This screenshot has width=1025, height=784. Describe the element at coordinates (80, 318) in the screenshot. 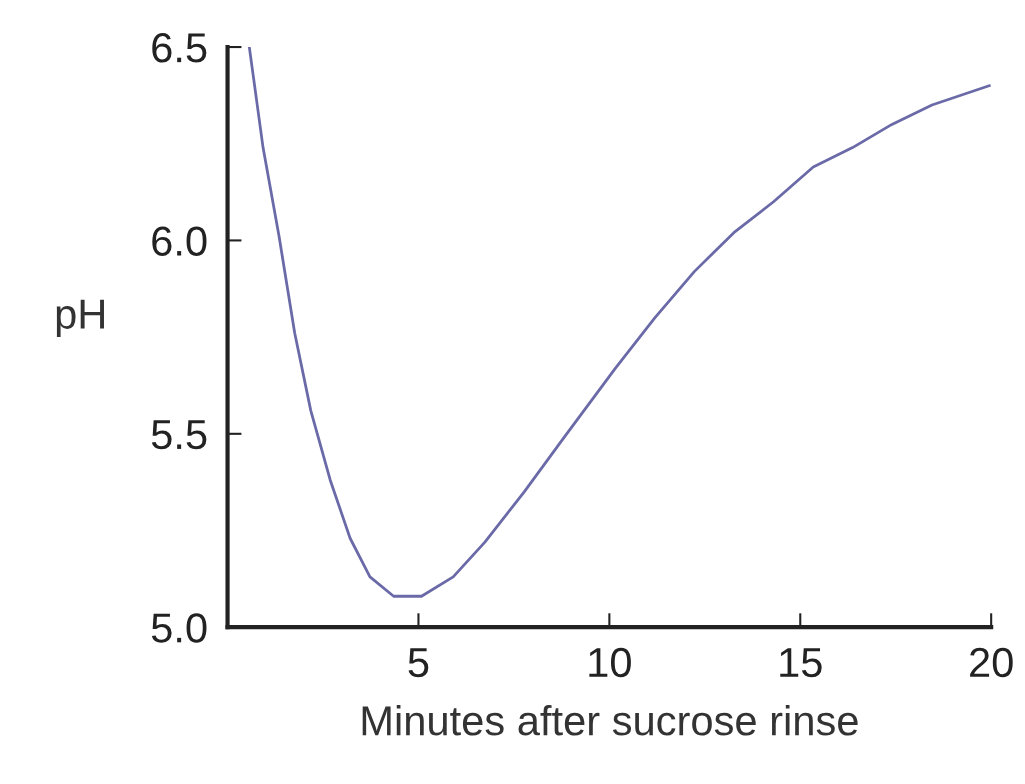

I see `y-axis-title: pH` at that location.